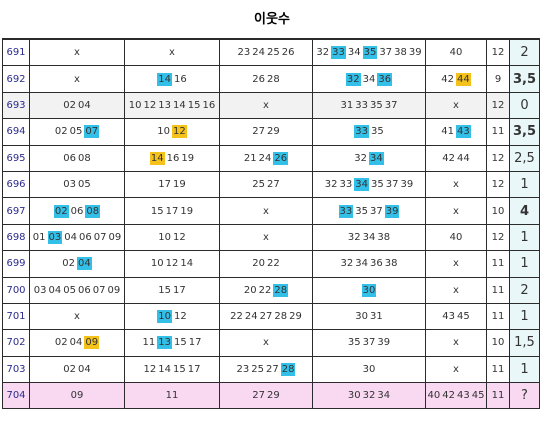 This screenshot has width=544, height=428. What do you see at coordinates (369, 316) in the screenshot?
I see `number-group-cell-4: 30 31` at bounding box center [369, 316].